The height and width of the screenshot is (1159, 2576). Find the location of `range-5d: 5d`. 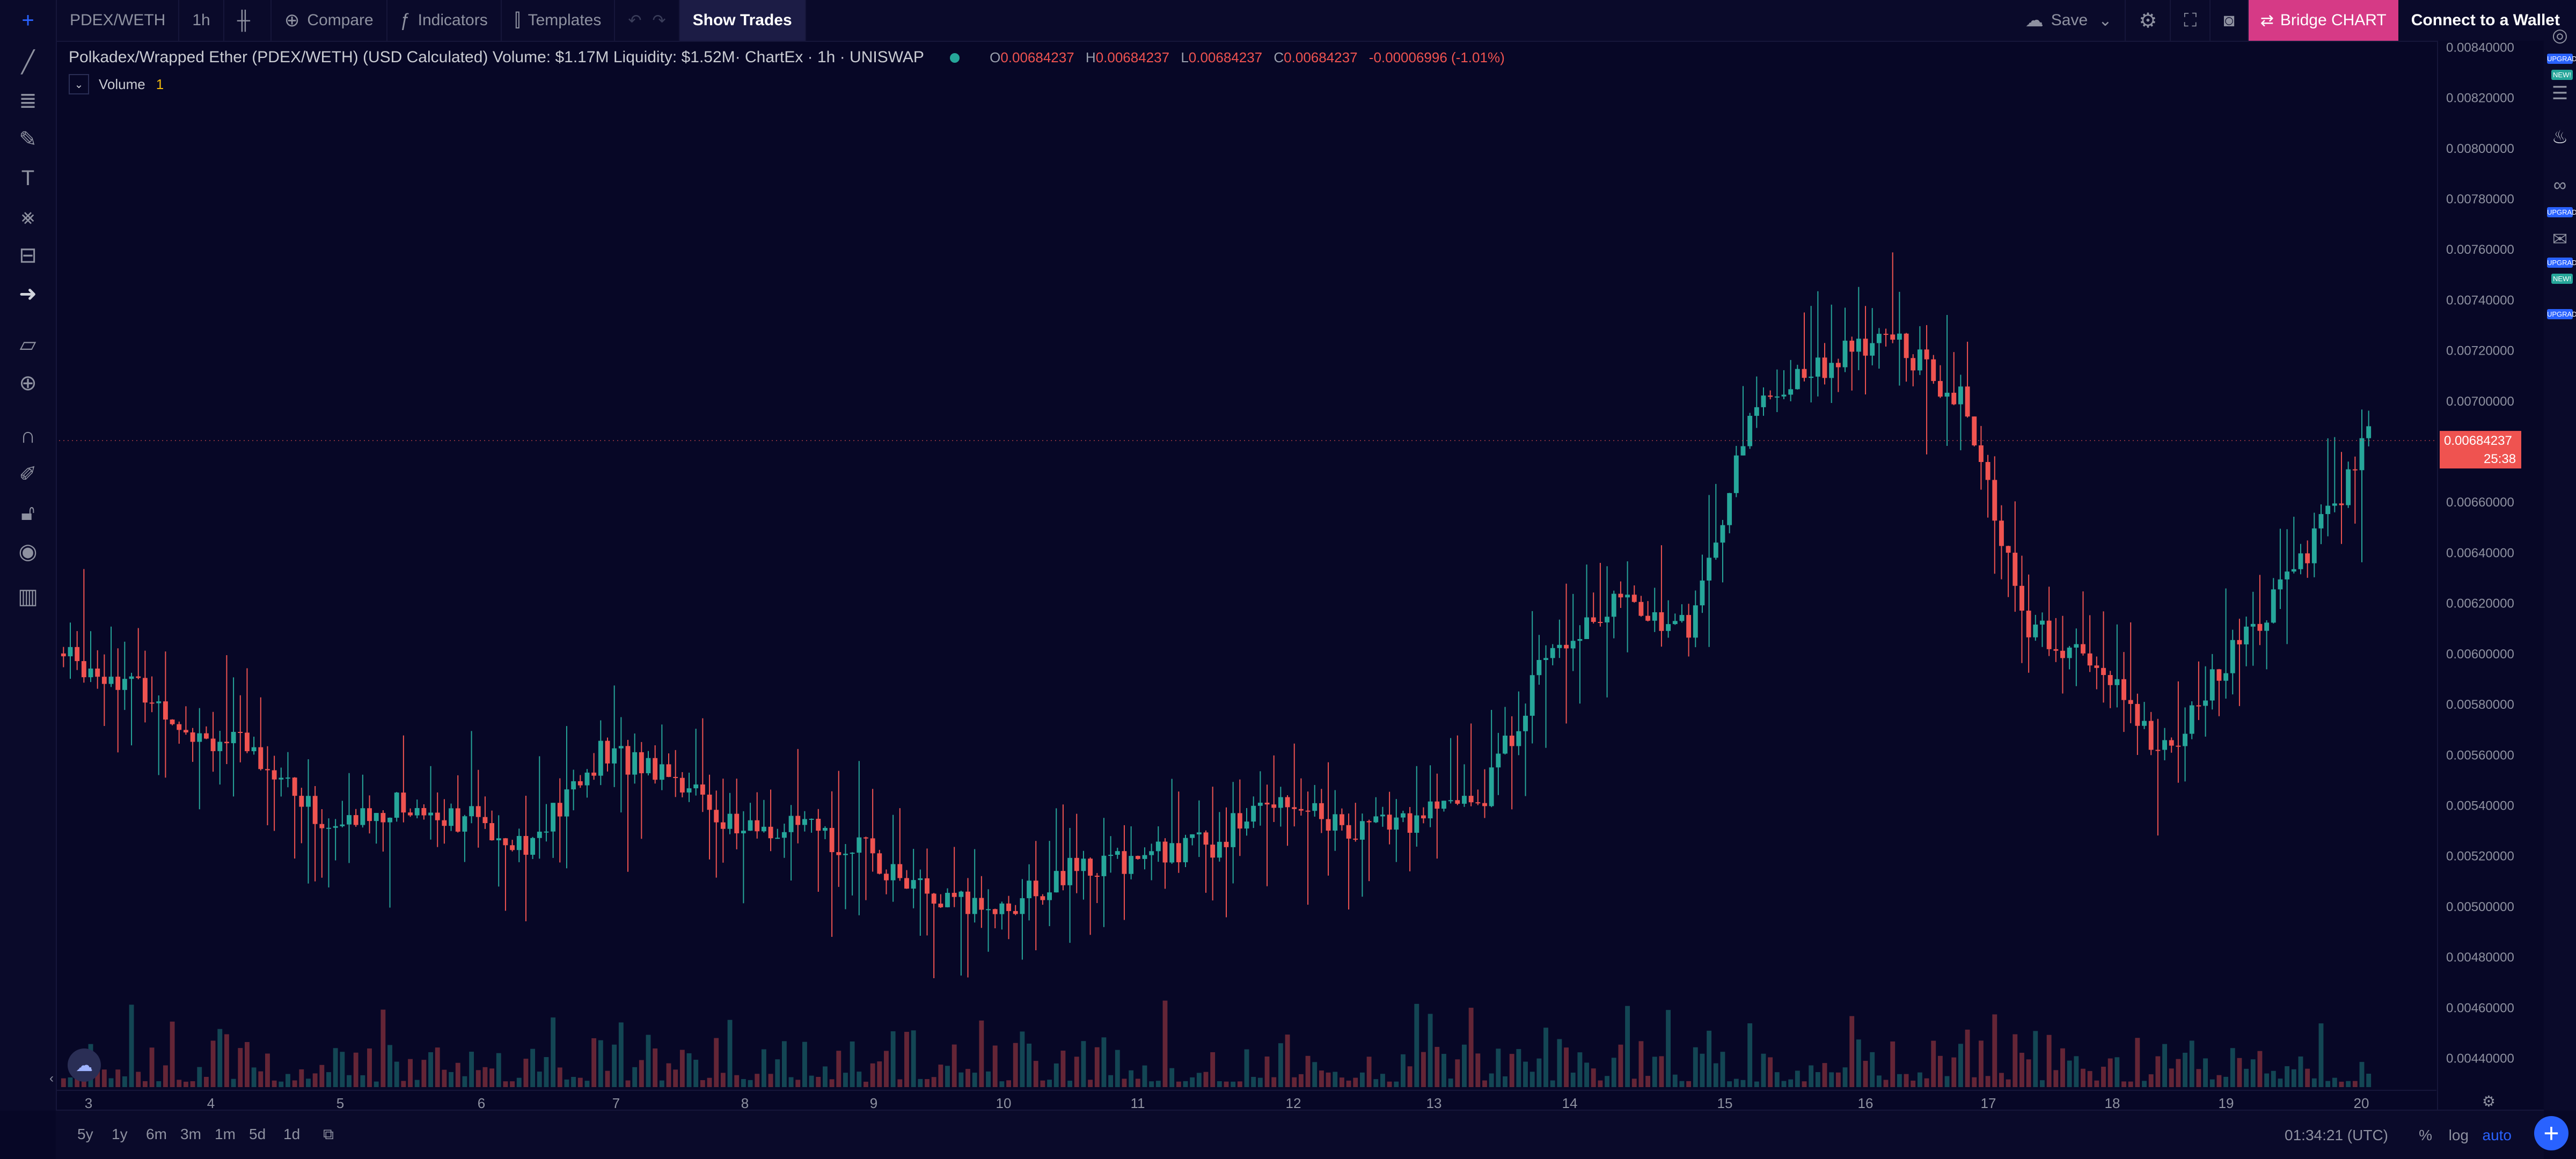

range-5d: 5d is located at coordinates (257, 1134).